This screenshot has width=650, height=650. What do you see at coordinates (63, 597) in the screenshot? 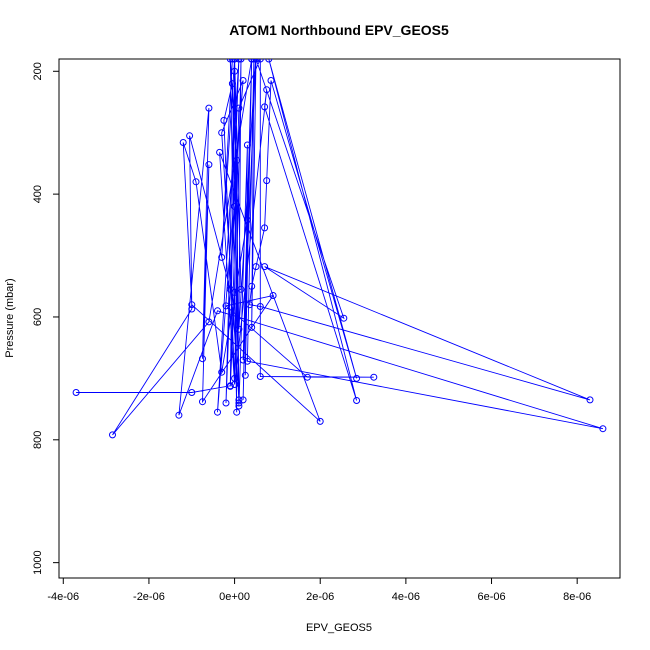
I see `x-tick-label: -4e-06` at bounding box center [63, 597].